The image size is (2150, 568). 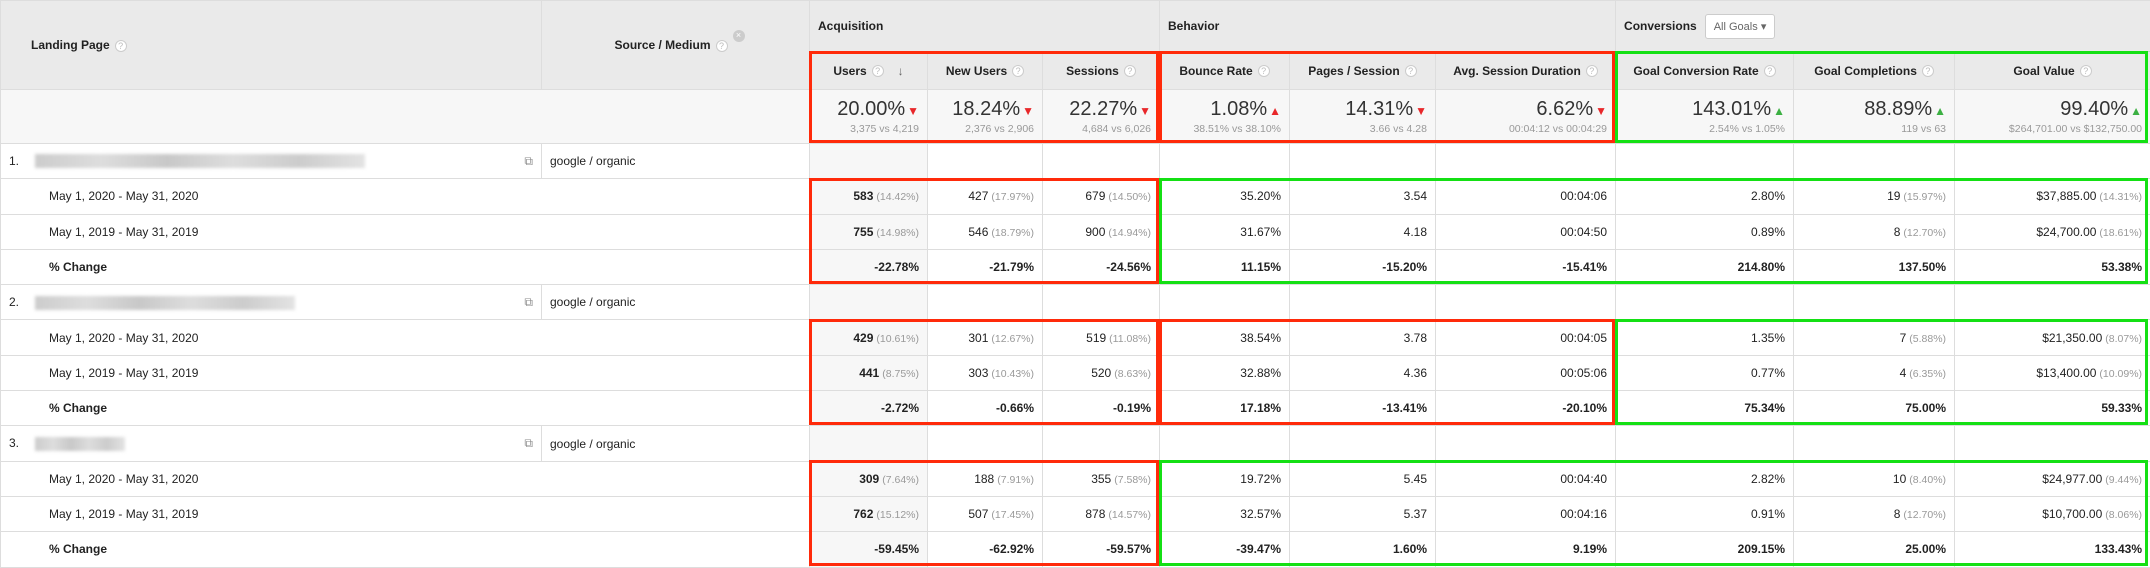 I want to click on cell-bounce-rate: 32.88%, so click(x=1225, y=372).